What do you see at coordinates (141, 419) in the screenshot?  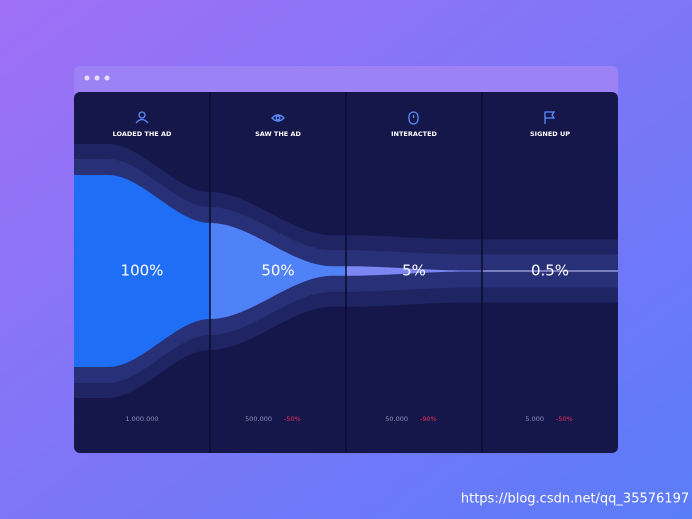 I see `count-label: 1.000.000` at bounding box center [141, 419].